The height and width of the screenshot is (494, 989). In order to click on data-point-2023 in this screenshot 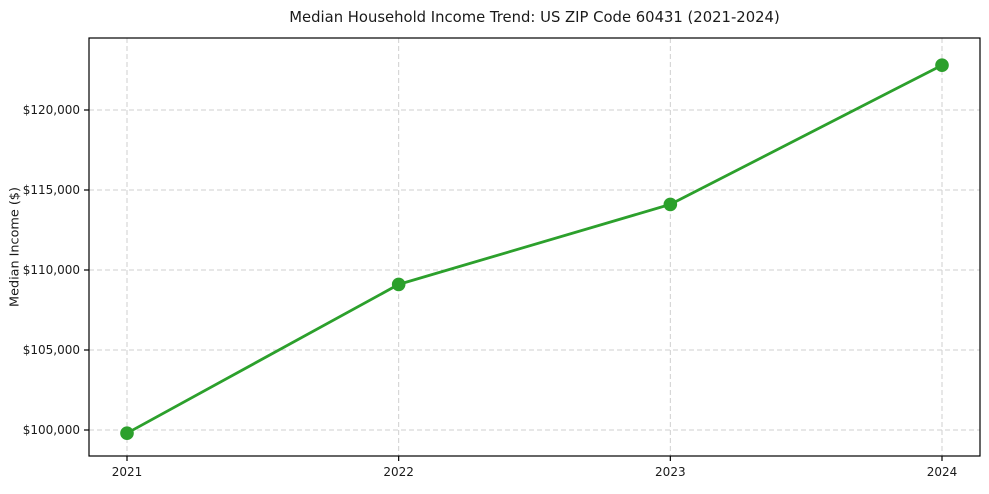, I will do `click(670, 204)`.